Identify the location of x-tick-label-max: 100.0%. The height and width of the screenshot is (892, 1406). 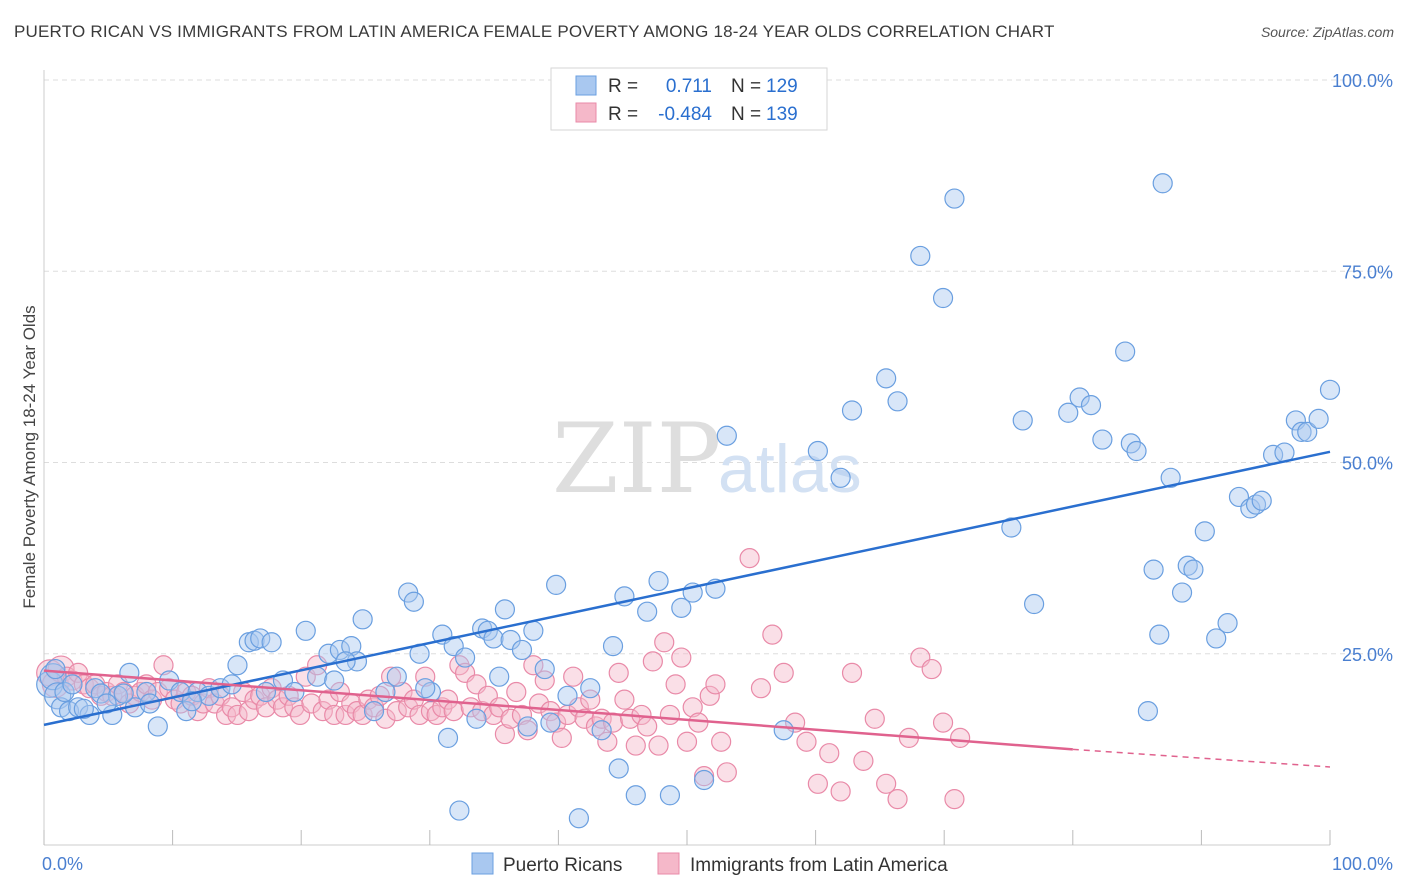
(1362, 864).